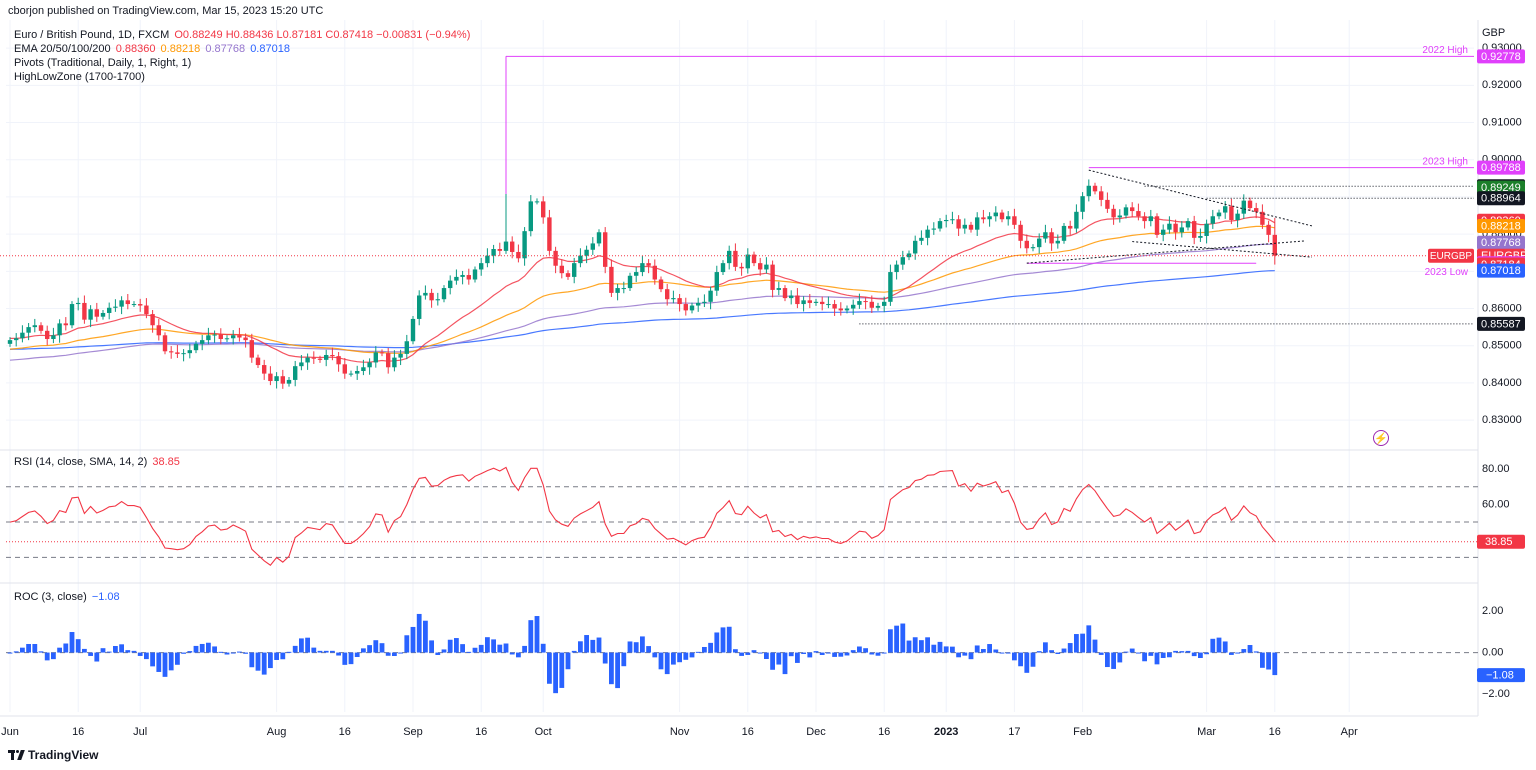 Image resolution: width=1536 pixels, height=770 pixels. Describe the element at coordinates (1501, 226) in the screenshot. I see `price-badge-bg` at that location.